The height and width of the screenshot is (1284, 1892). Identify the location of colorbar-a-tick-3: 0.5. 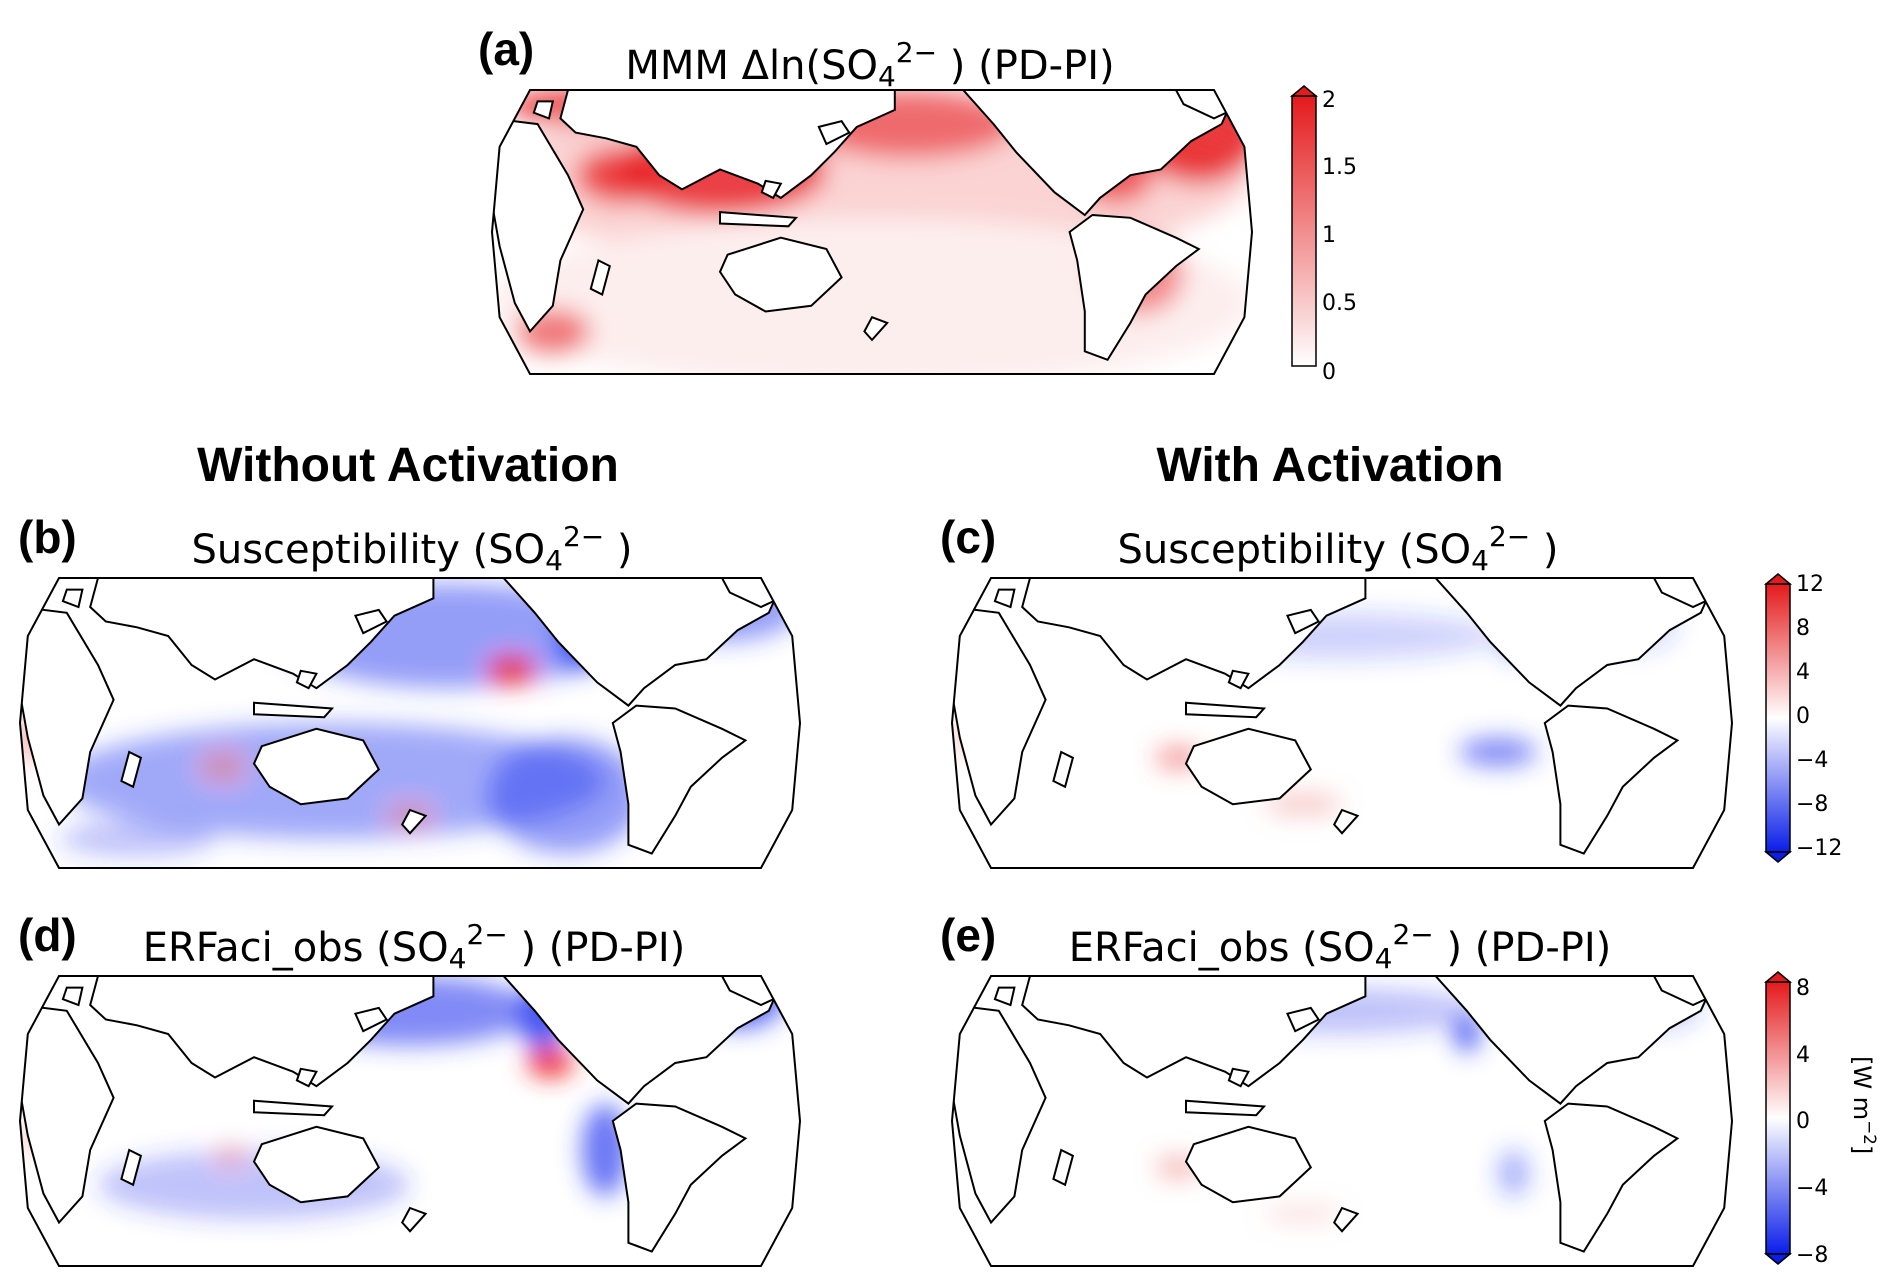
(1339, 303).